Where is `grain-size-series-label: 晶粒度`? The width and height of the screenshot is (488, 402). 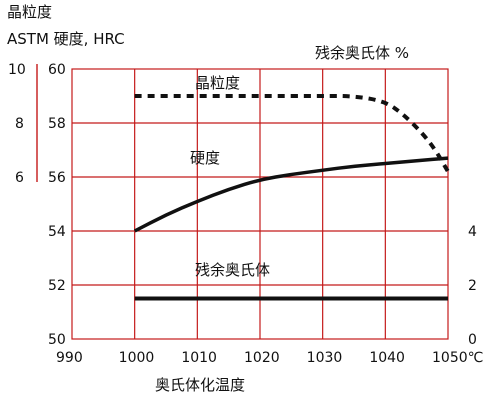 grain-size-series-label: 晶粒度 is located at coordinates (217, 83).